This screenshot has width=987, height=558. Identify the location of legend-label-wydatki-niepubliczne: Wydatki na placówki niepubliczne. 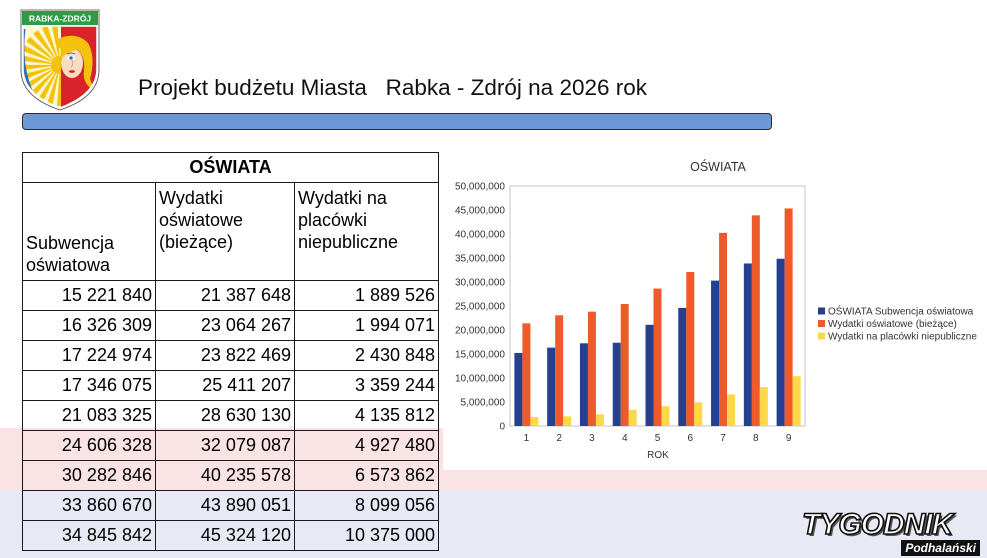
(902, 337).